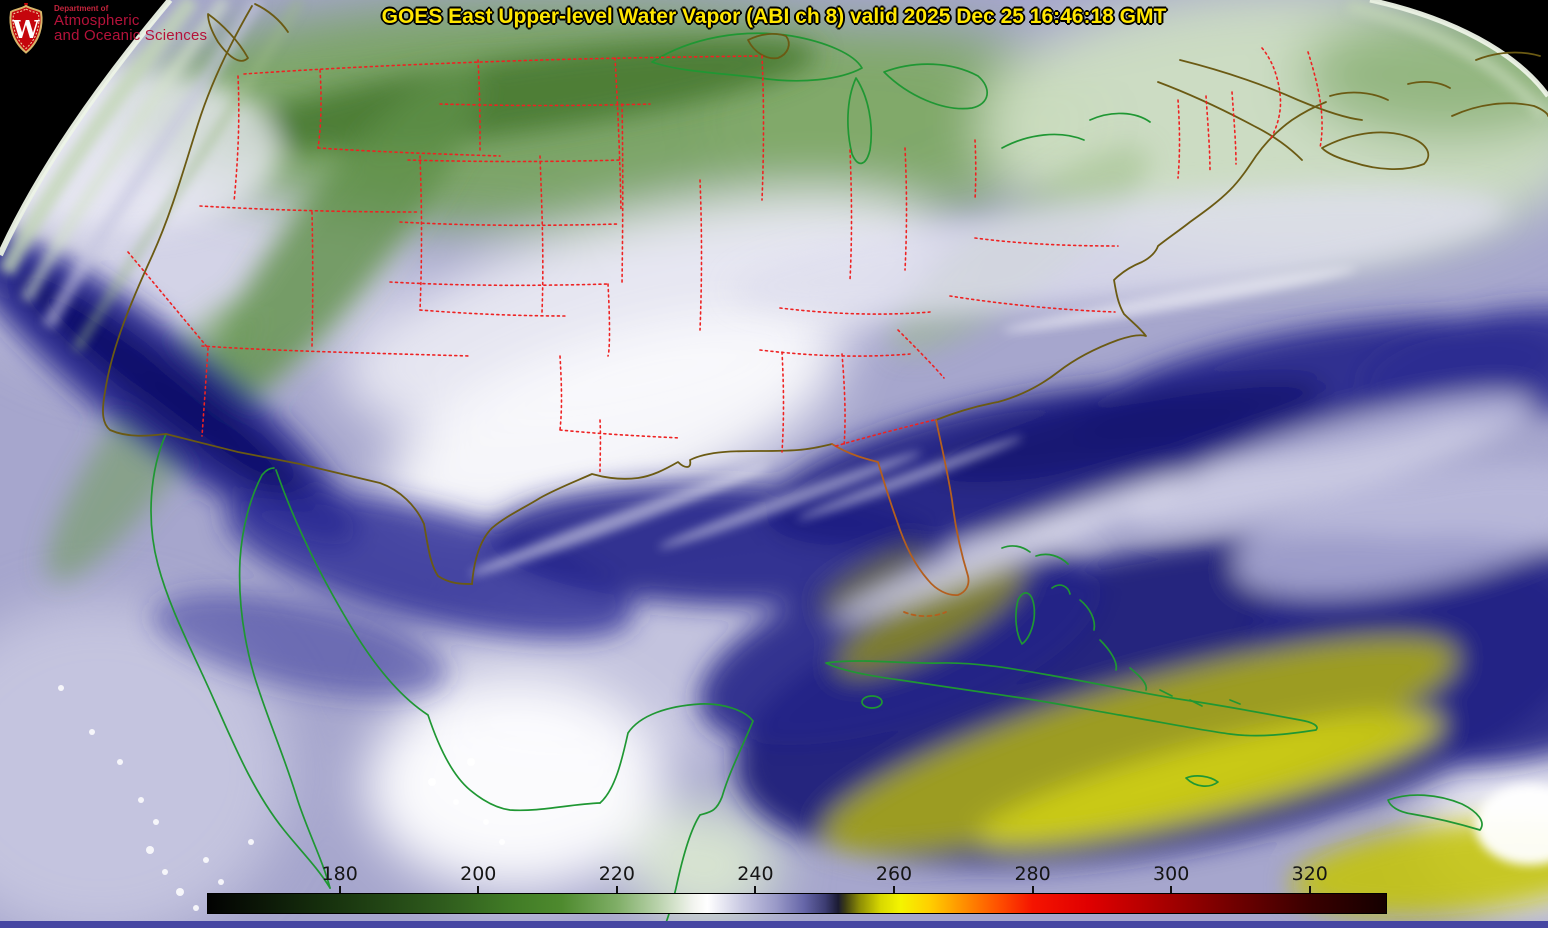 The width and height of the screenshot is (1548, 928). Describe the element at coordinates (894, 874) in the screenshot. I see `colorbar-tick-label: 260` at that location.